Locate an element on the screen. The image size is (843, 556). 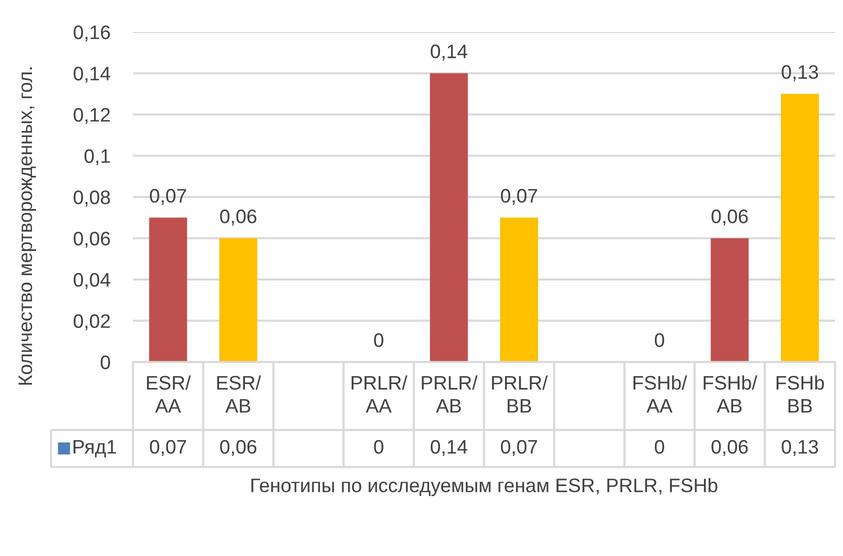
y-tick-label: 0,06 is located at coordinates (92, 240).